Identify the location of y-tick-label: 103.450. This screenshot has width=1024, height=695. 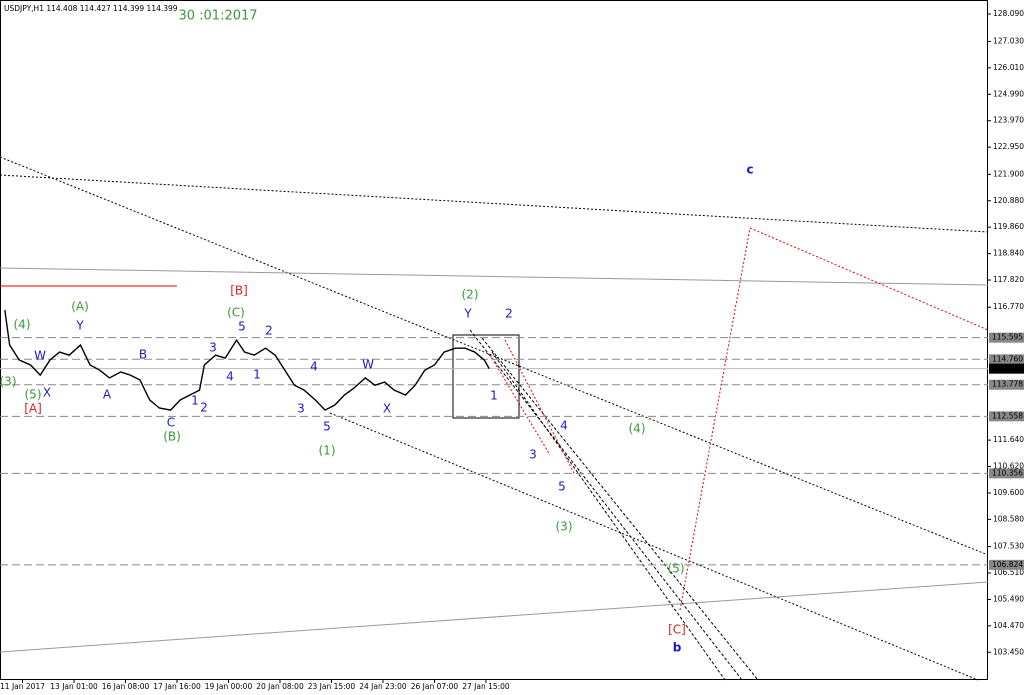
(1008, 651).